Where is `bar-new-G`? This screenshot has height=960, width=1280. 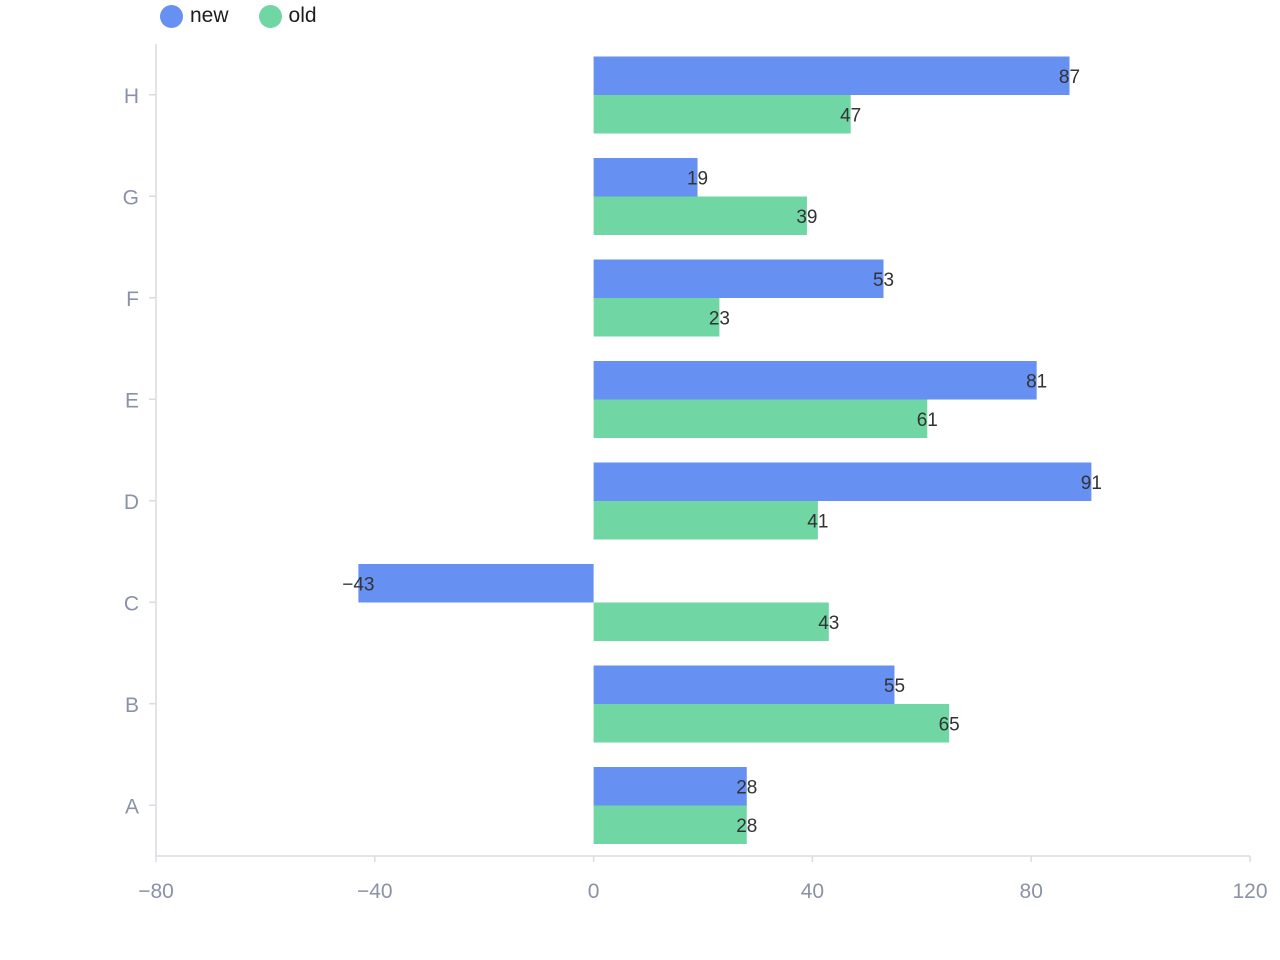 bar-new-G is located at coordinates (645, 177).